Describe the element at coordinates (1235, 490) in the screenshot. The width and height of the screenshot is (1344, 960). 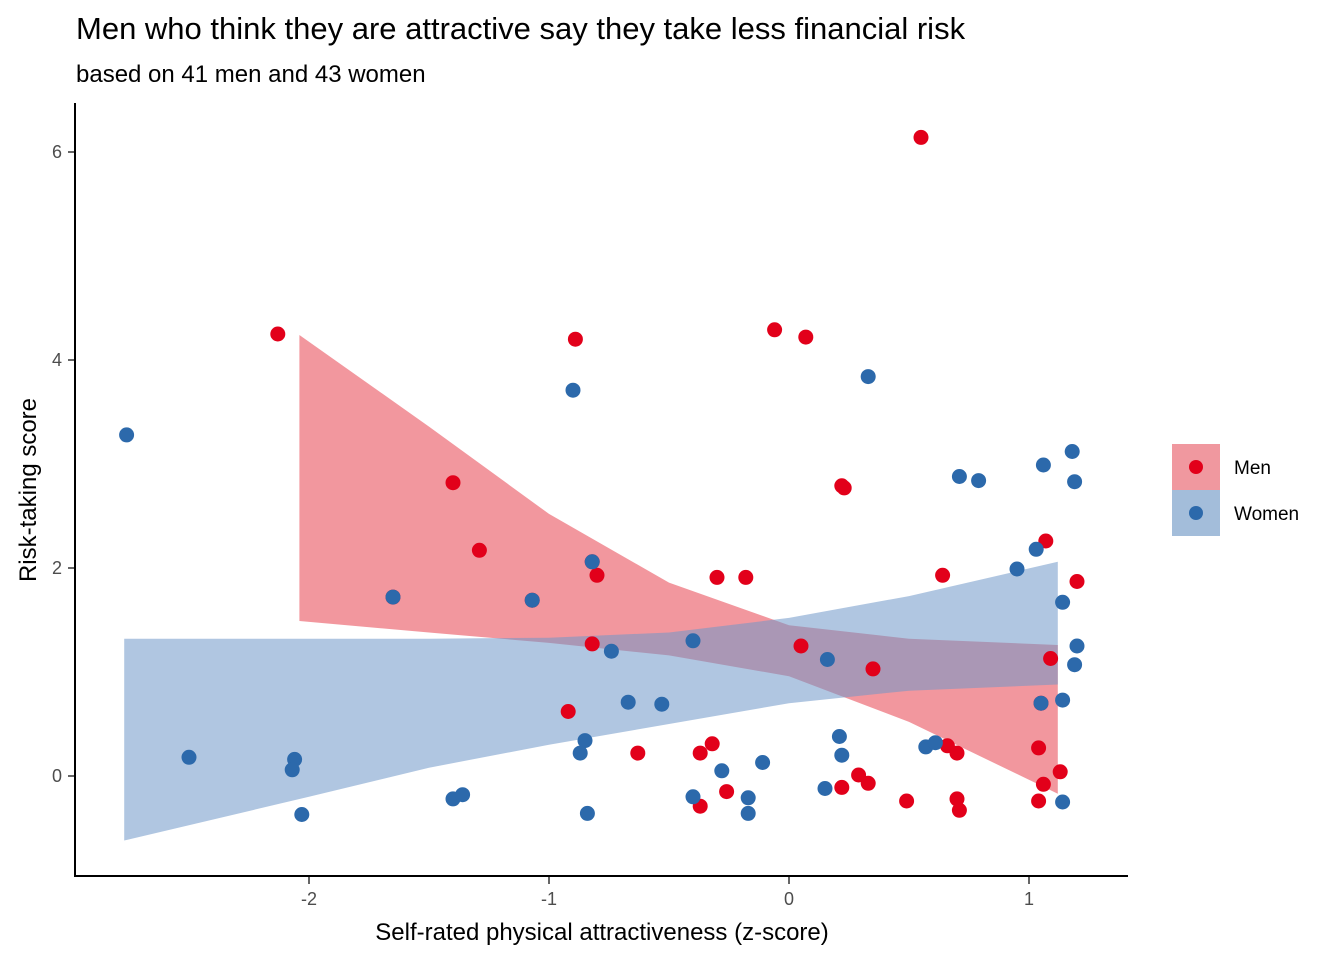
I see `legend: Men Women` at that location.